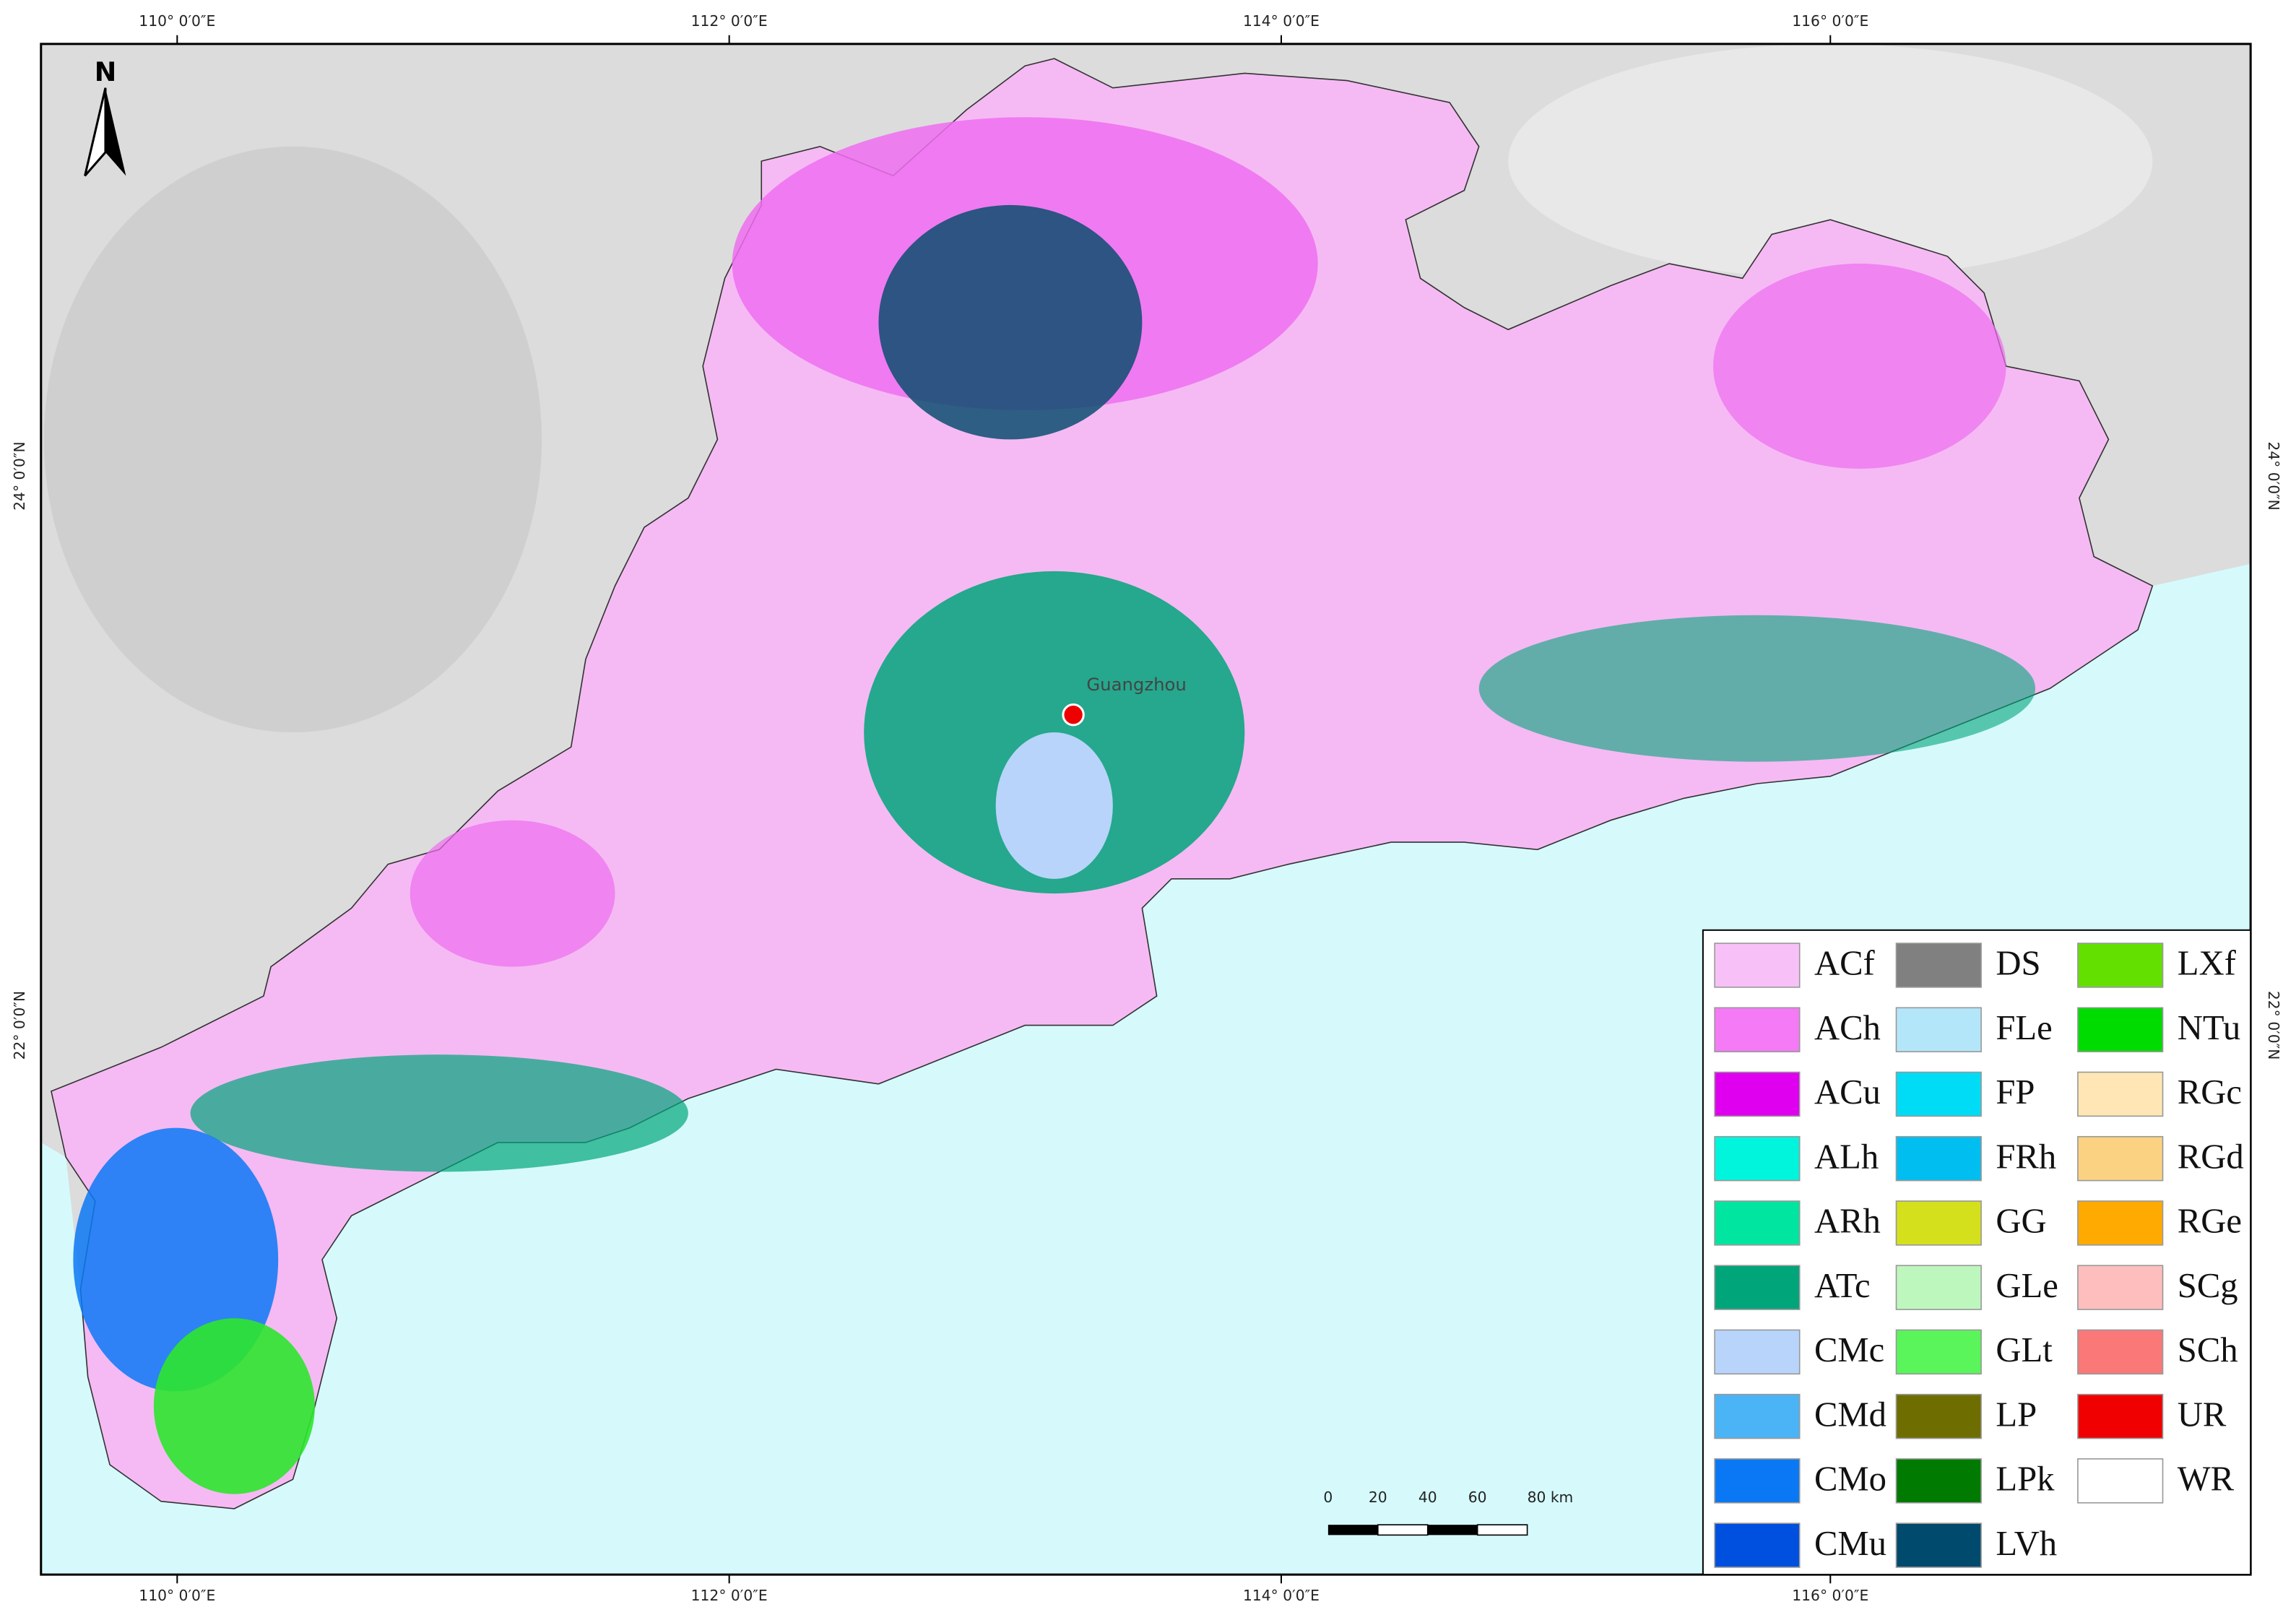  Describe the element at coordinates (1551, 1497) in the screenshot. I see `scale-label: 80 km` at that location.